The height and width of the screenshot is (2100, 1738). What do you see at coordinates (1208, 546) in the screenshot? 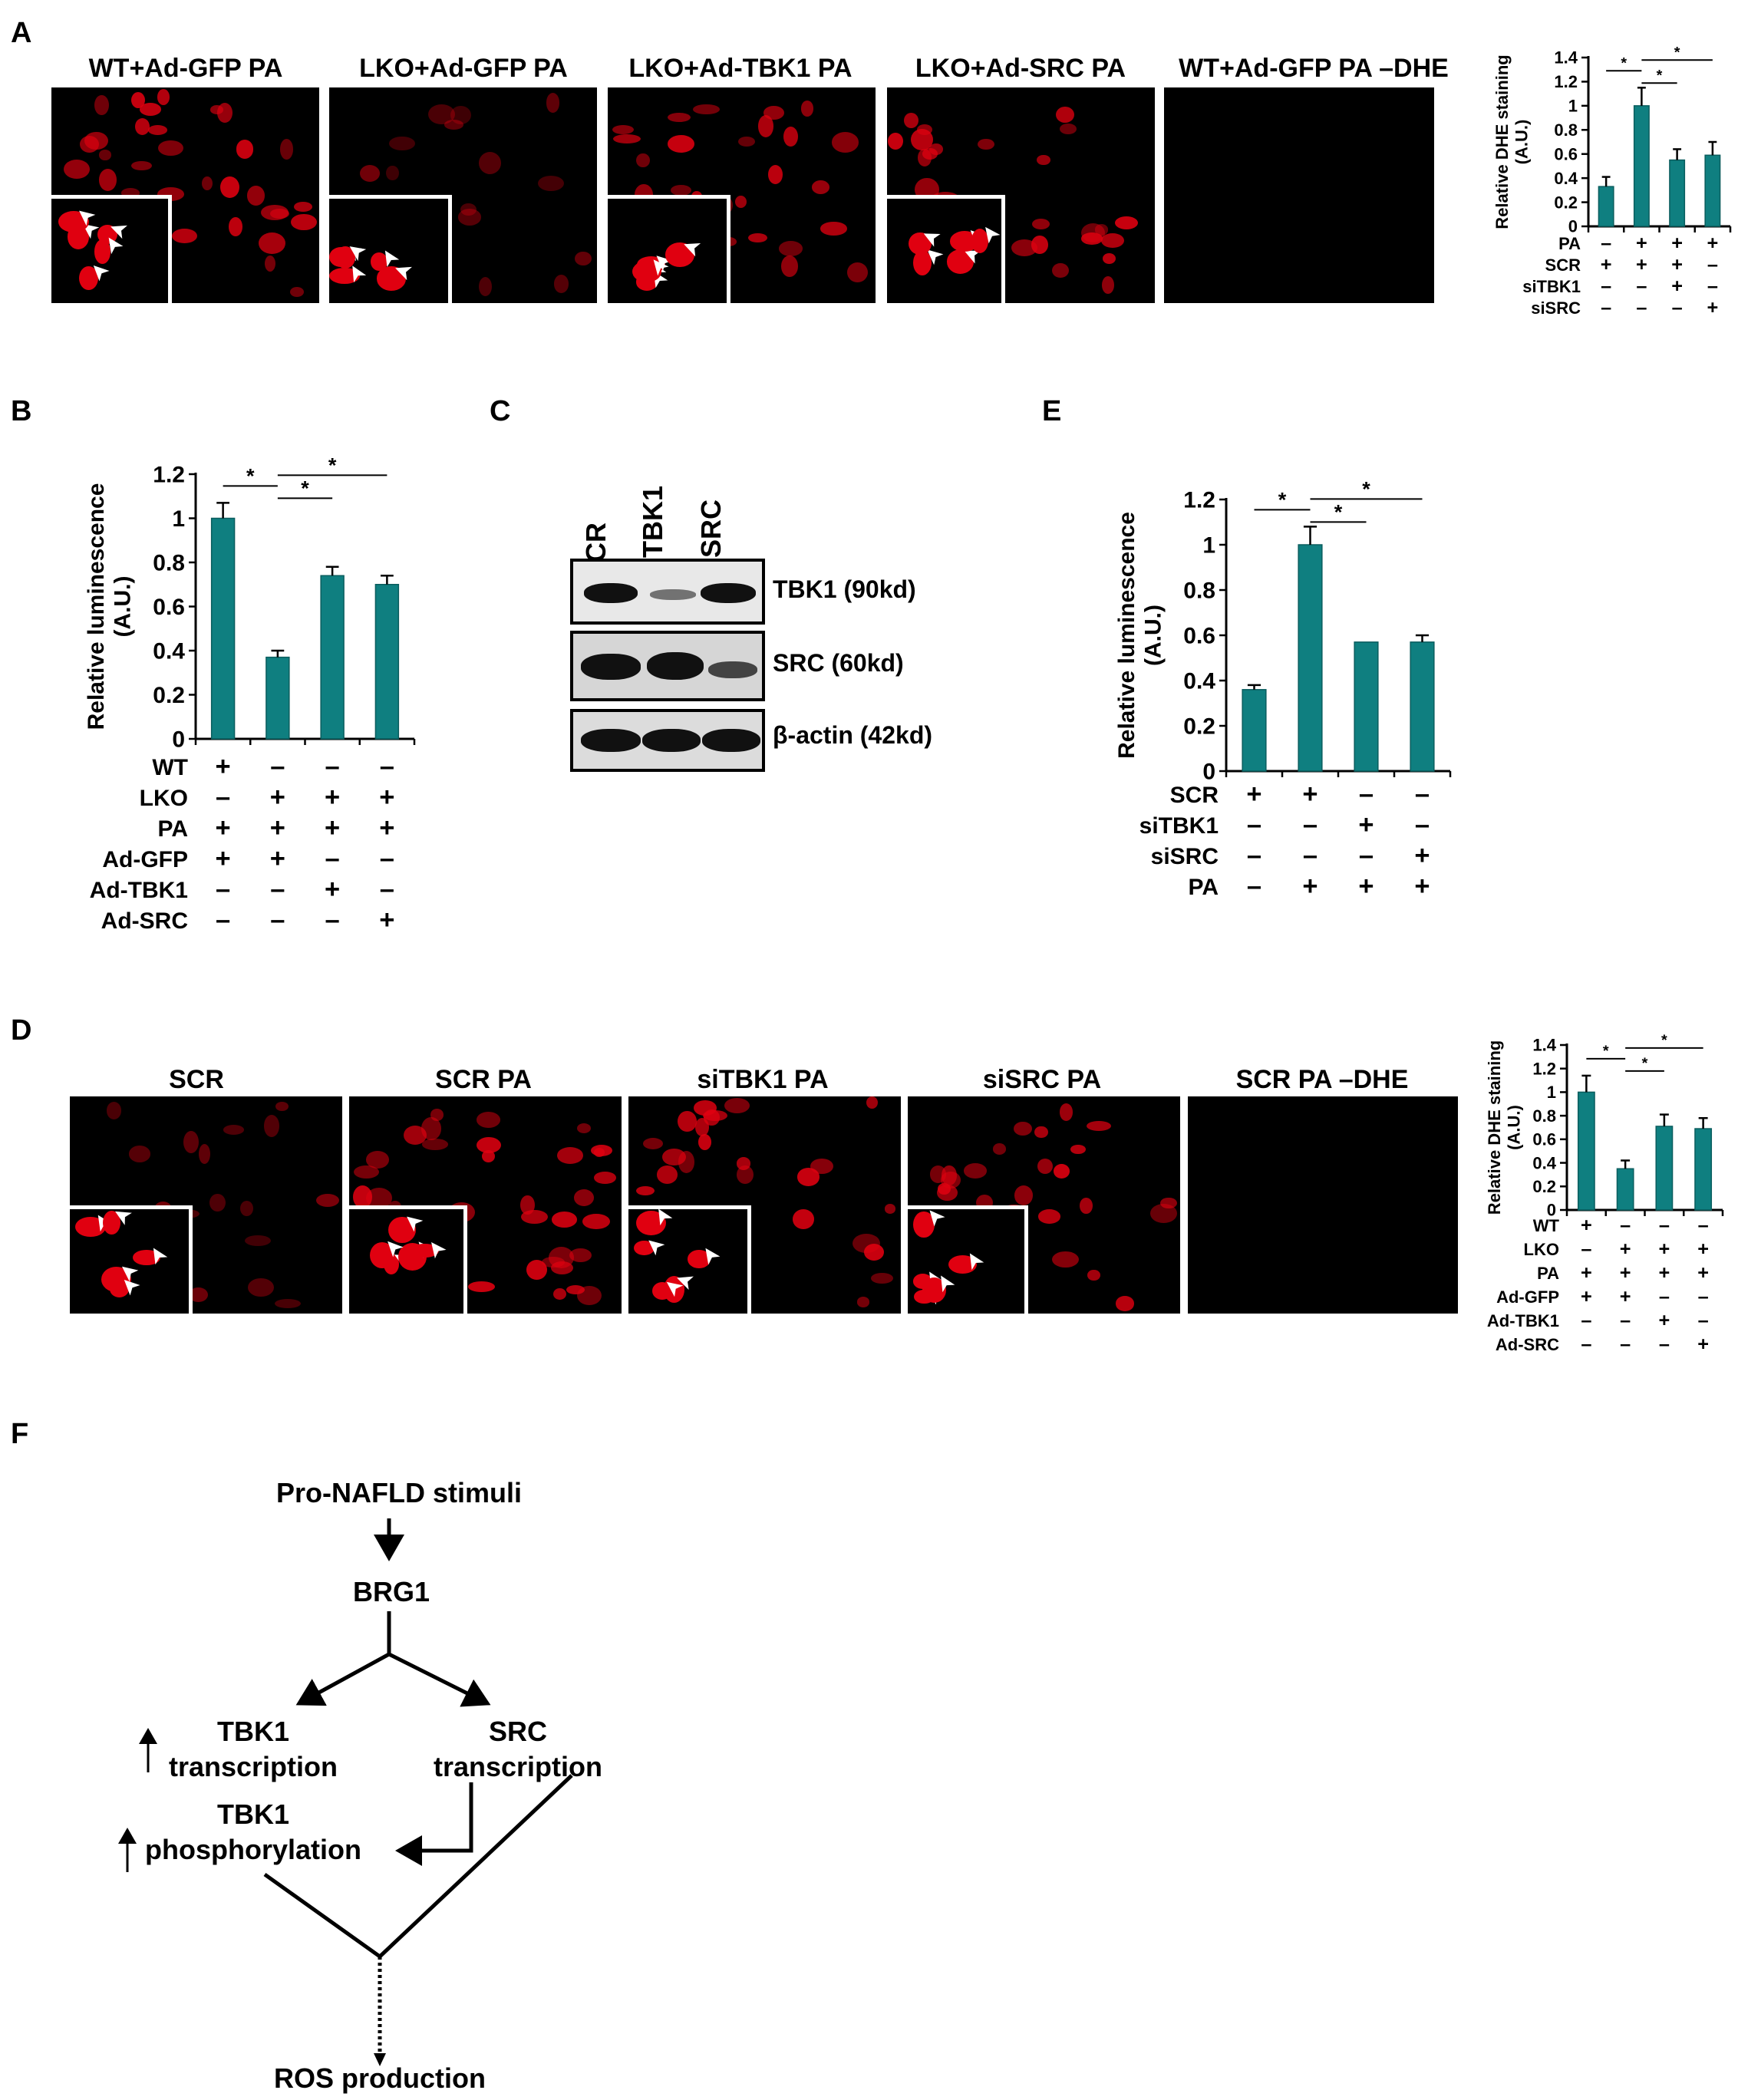
I see `y-tick-label: 1` at bounding box center [1208, 546].